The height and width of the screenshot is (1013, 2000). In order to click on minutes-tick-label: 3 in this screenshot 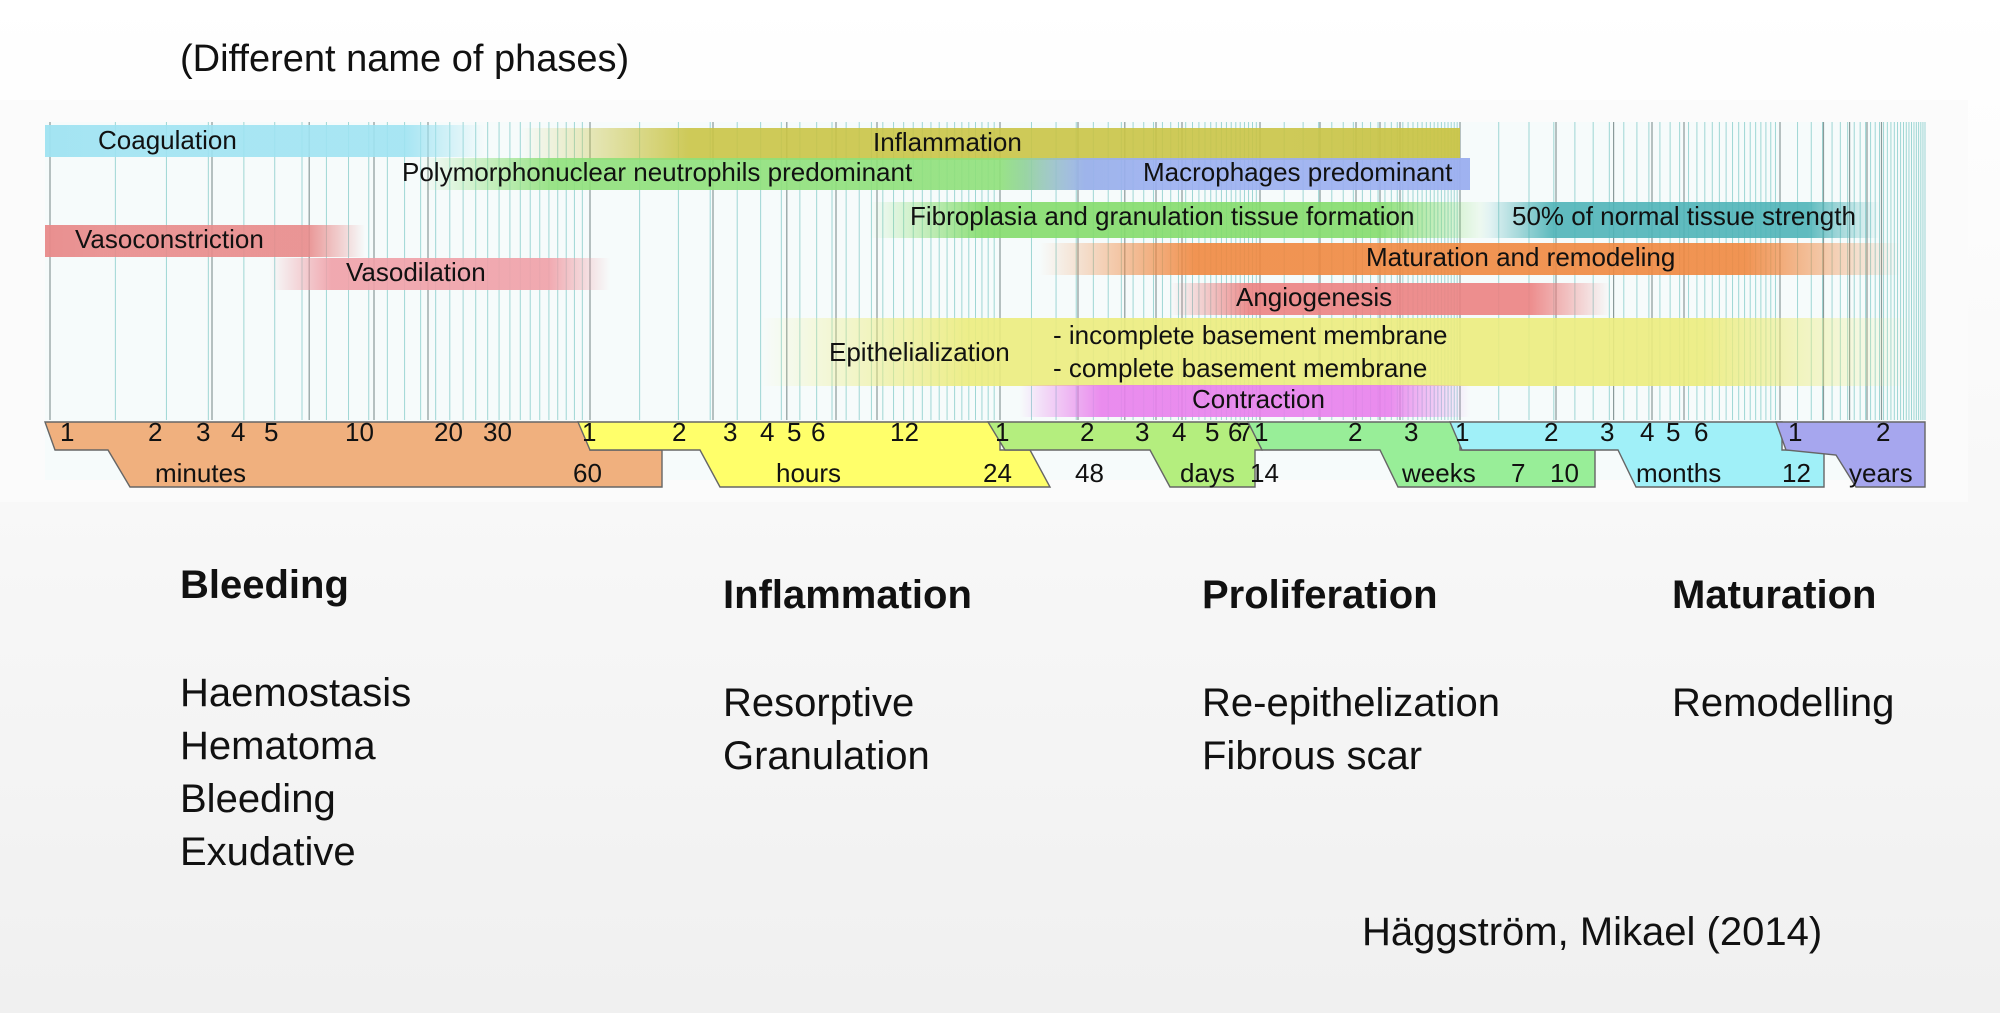, I will do `click(203, 432)`.